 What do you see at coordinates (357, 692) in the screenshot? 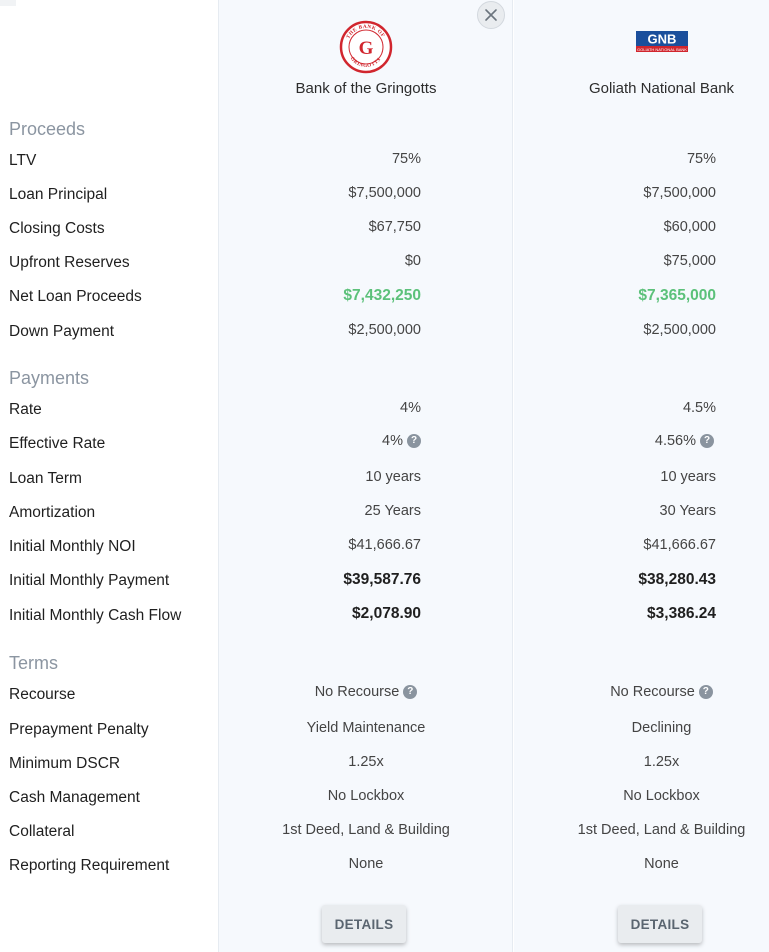
I see `recourse-text-gringotts: No Recourse` at bounding box center [357, 692].